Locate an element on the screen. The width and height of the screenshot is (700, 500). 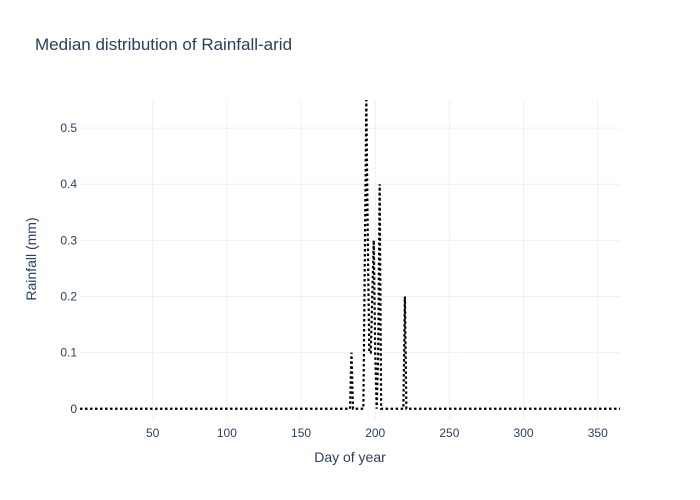
y-tick-label: 0.3 is located at coordinates (68, 240).